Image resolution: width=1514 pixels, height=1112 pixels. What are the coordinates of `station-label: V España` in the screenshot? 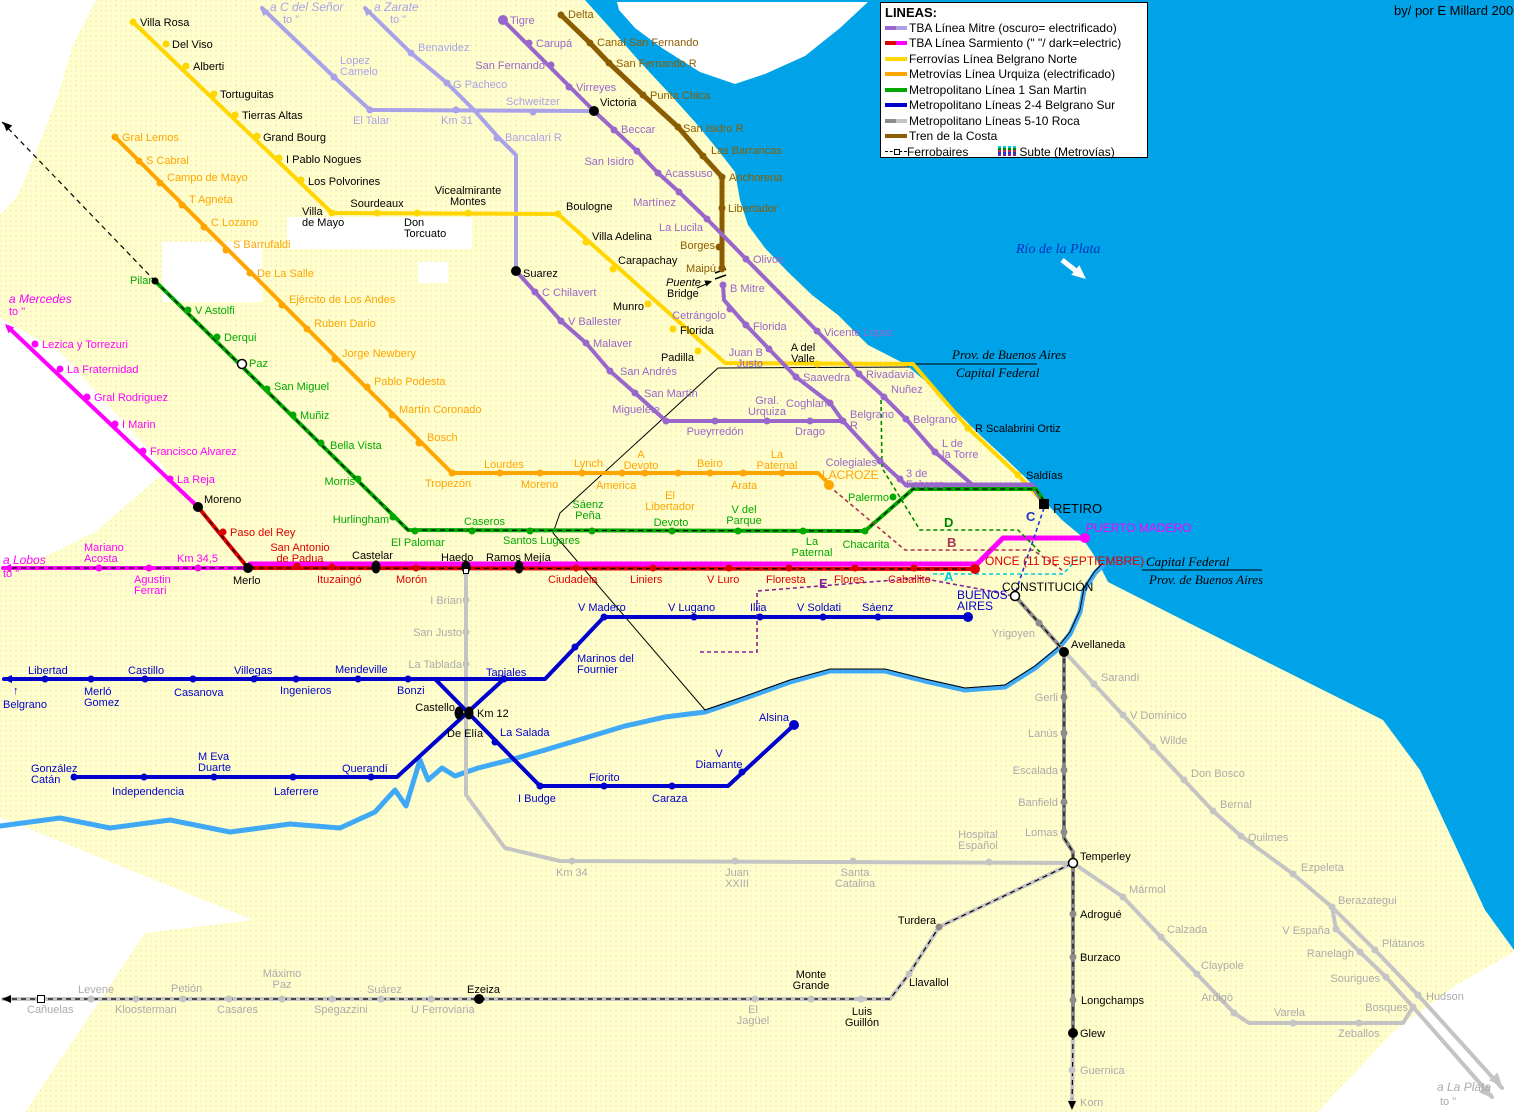 It's located at (1306, 931).